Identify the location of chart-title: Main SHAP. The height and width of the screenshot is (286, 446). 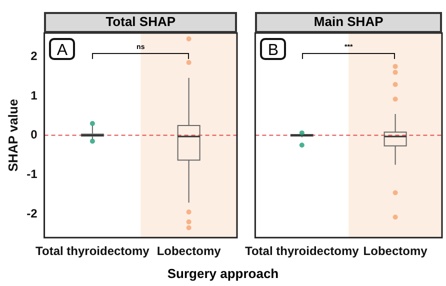
(348, 22).